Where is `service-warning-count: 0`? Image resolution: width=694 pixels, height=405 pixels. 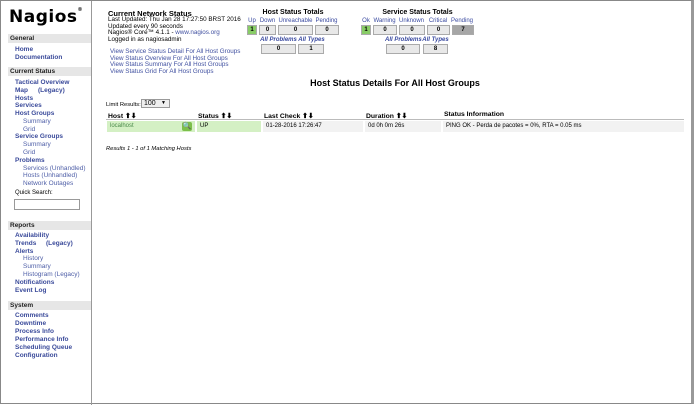
service-warning-count: 0 is located at coordinates (385, 30).